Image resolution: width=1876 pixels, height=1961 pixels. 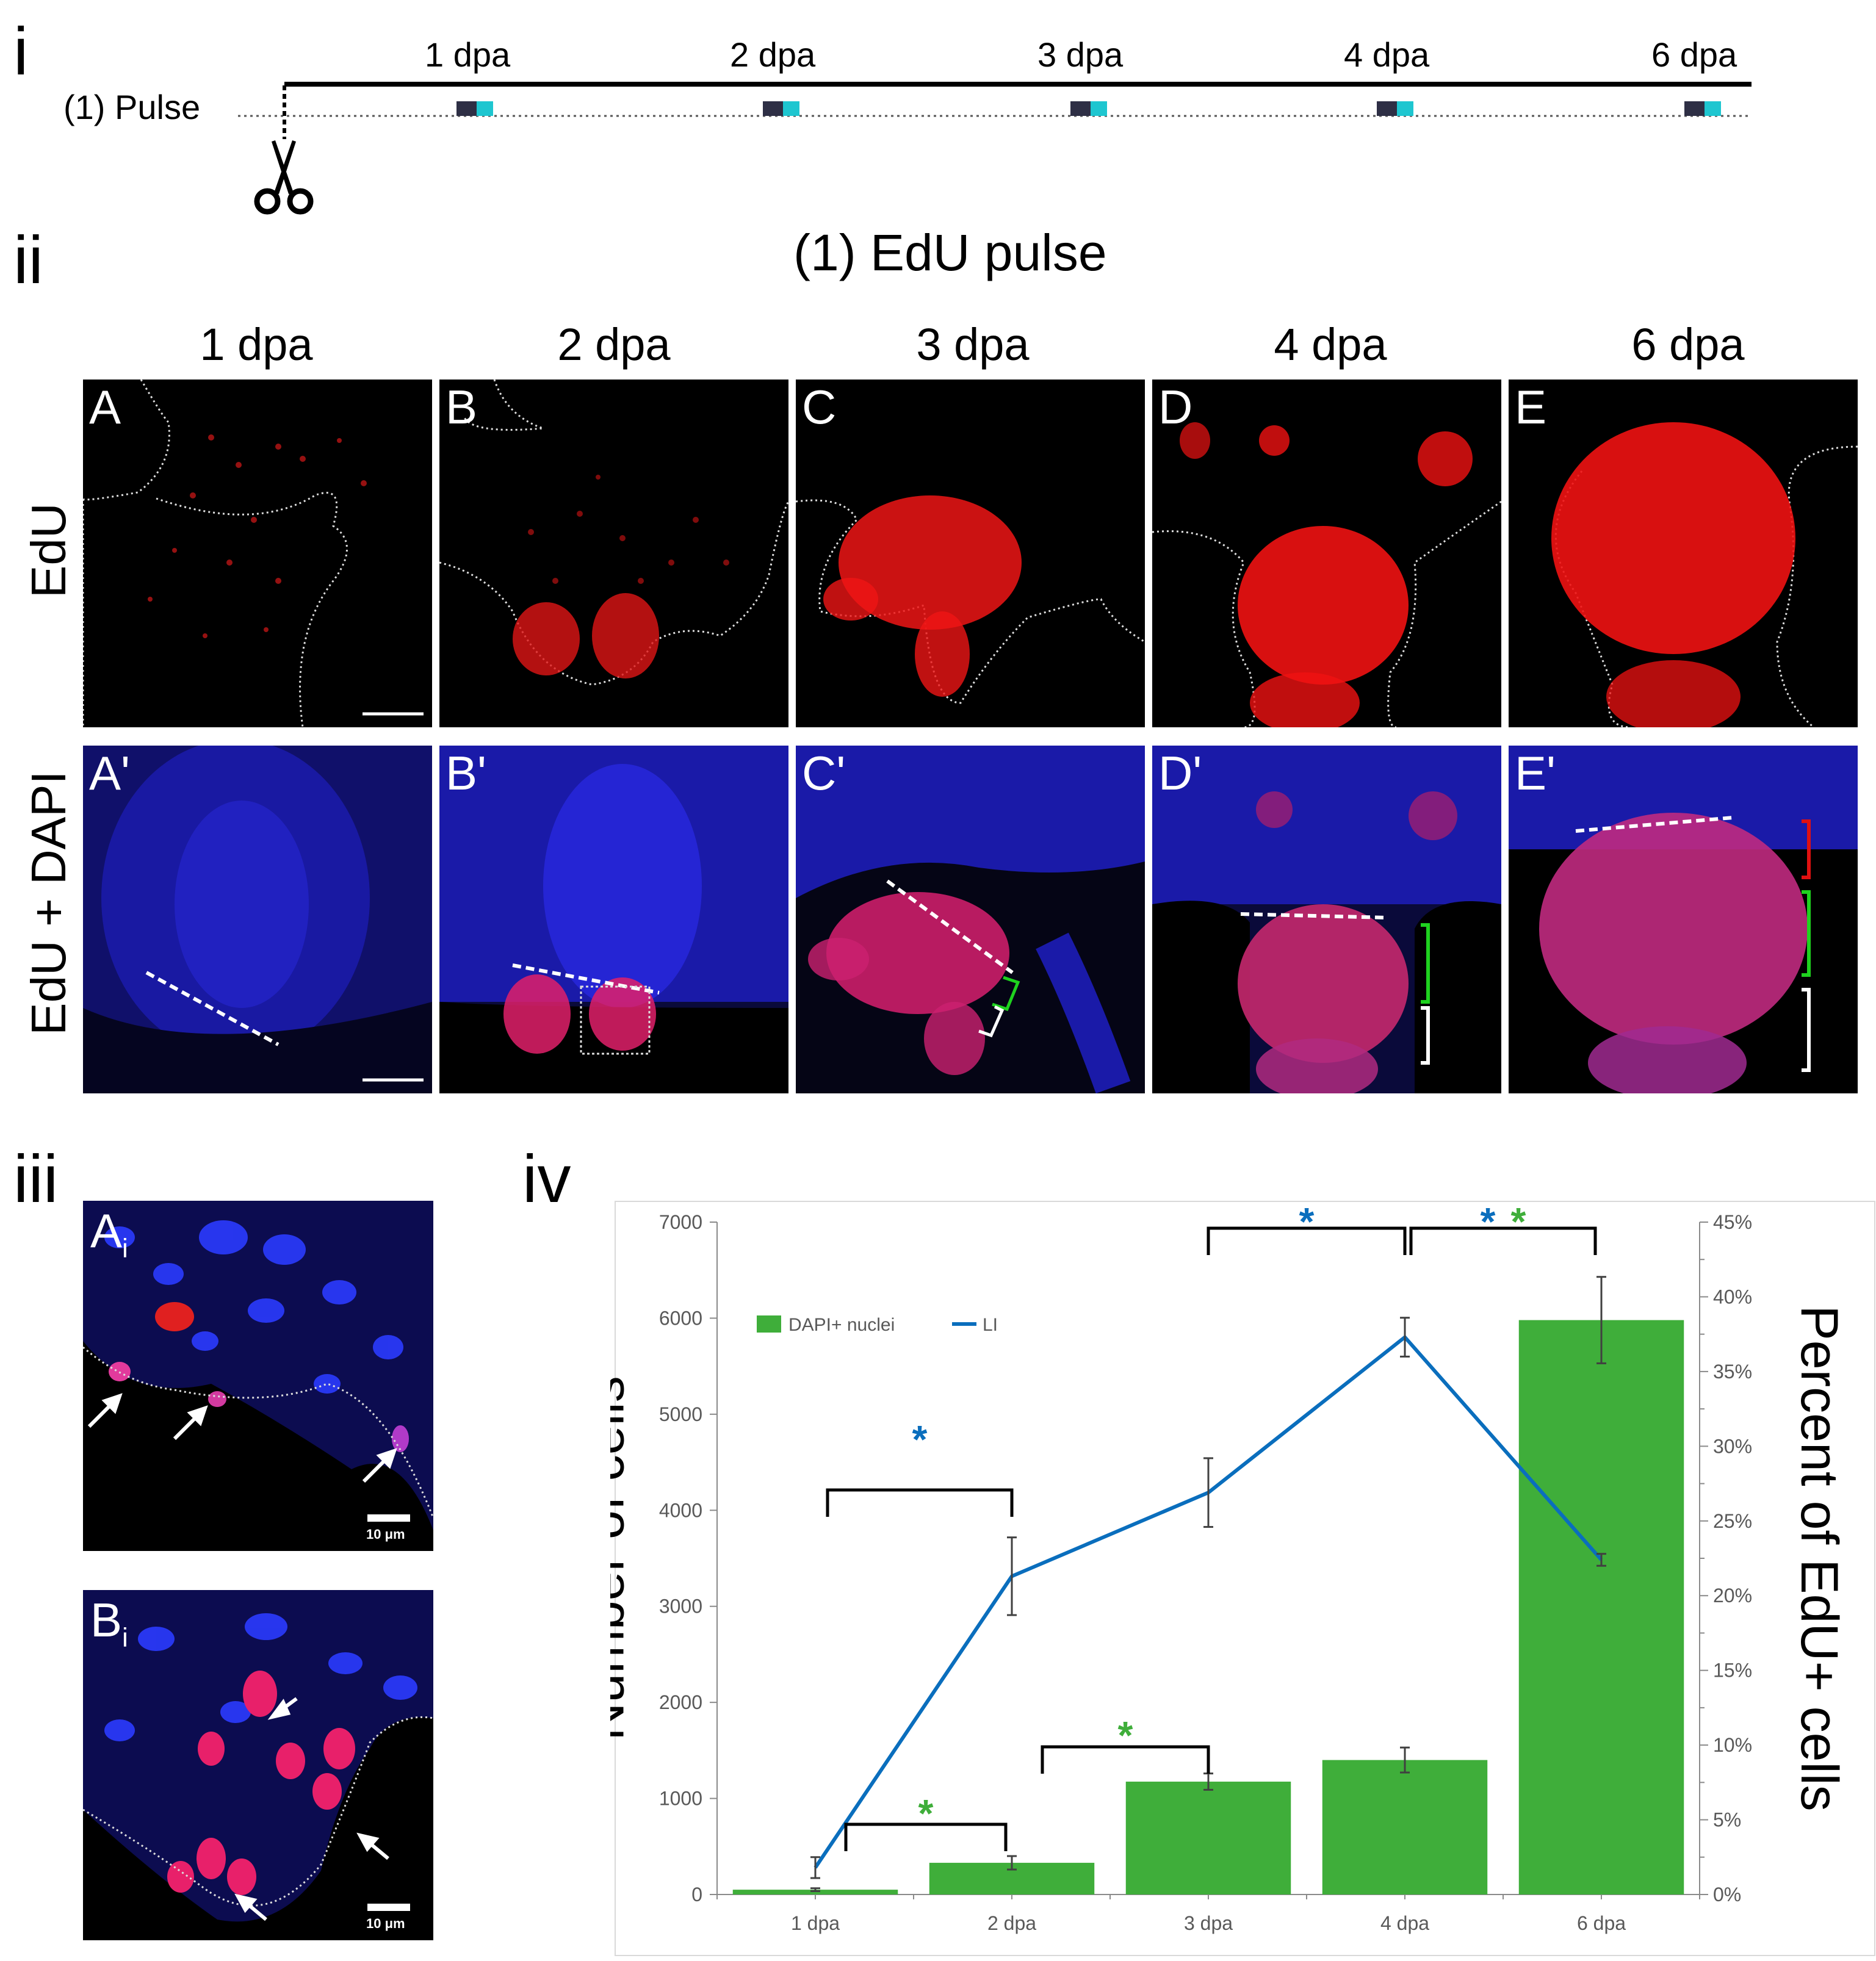 What do you see at coordinates (819, 407) in the screenshot?
I see `panel-label-C: C` at bounding box center [819, 407].